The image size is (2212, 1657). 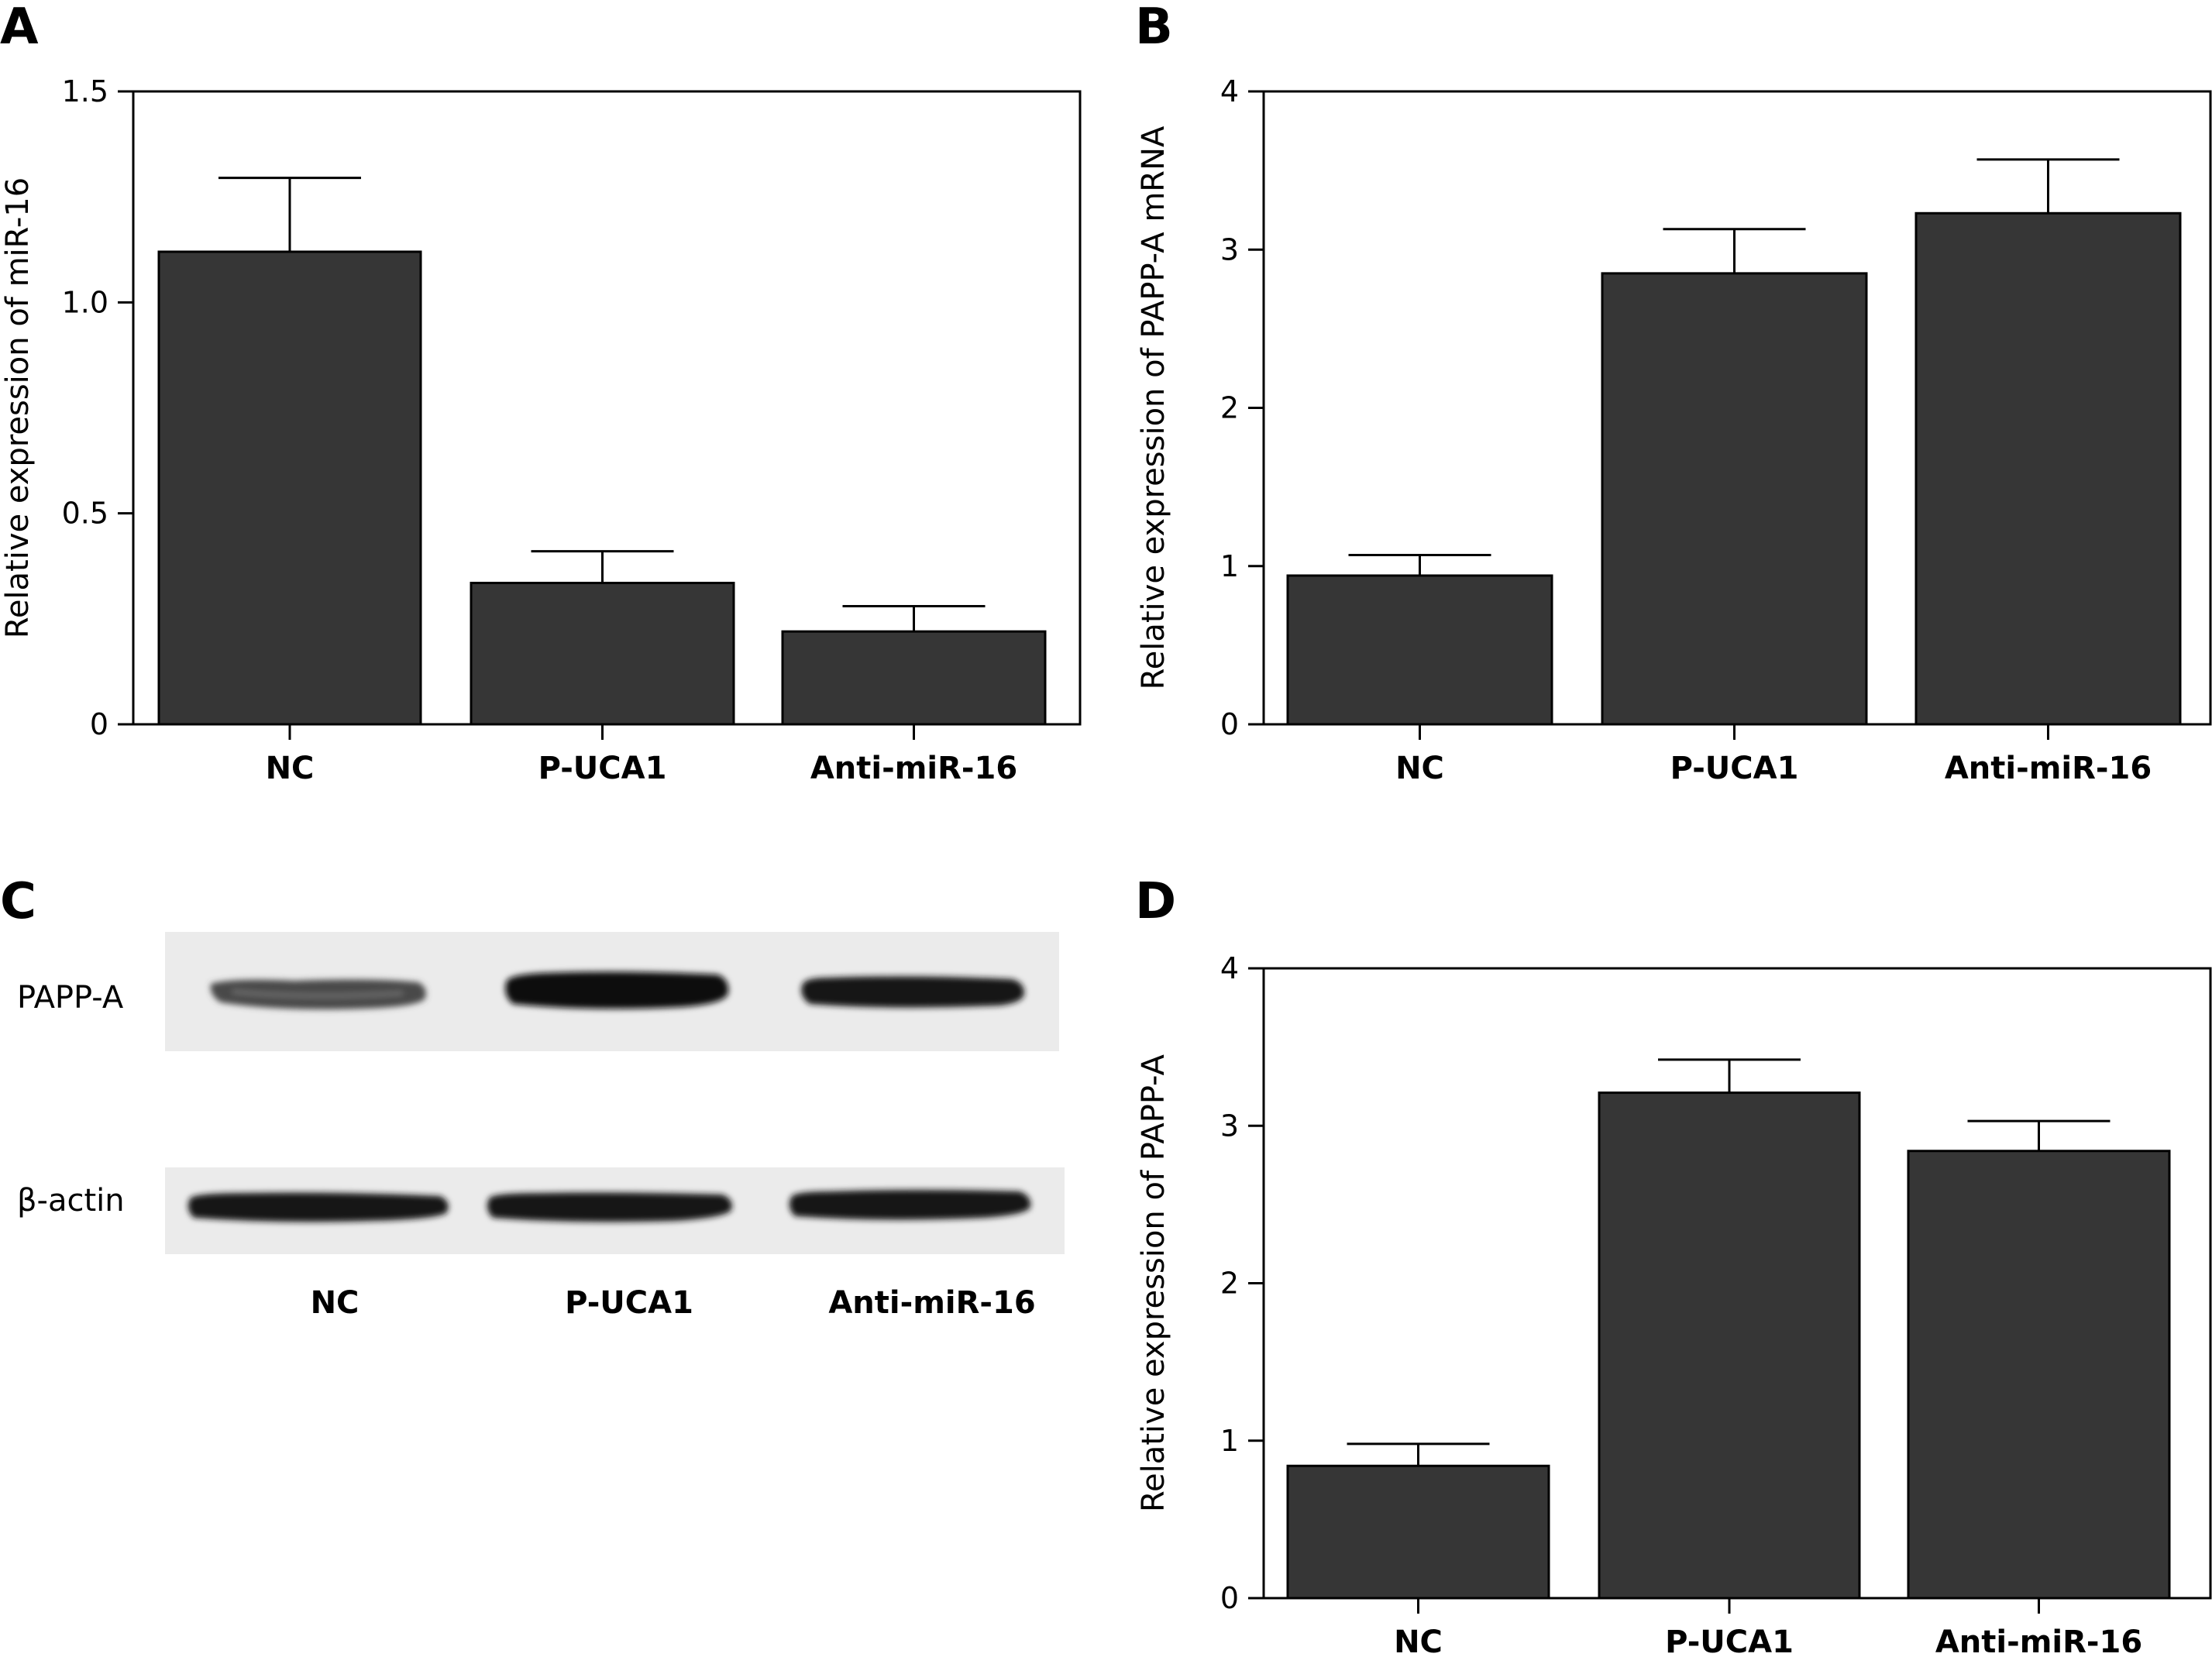 I want to click on chart-d-y-tick-label: 2, so click(x=1229, y=1284).